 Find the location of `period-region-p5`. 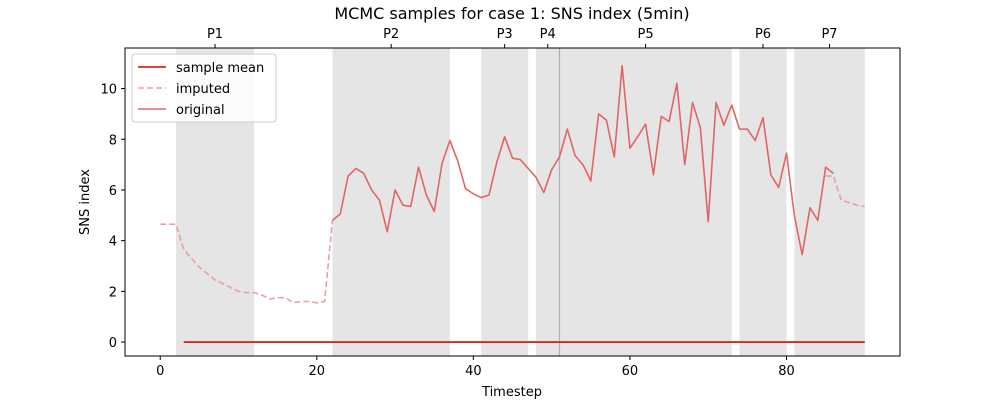

period-region-p5 is located at coordinates (645, 202).